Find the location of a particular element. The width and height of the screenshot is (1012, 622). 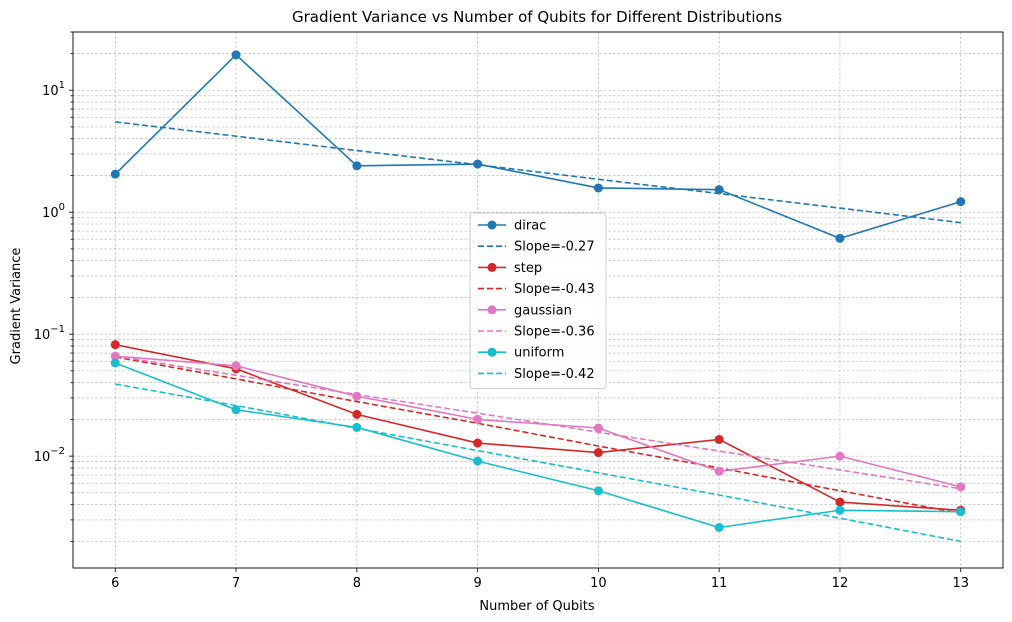

y-tick-label: 10⁰ is located at coordinates (53, 211).